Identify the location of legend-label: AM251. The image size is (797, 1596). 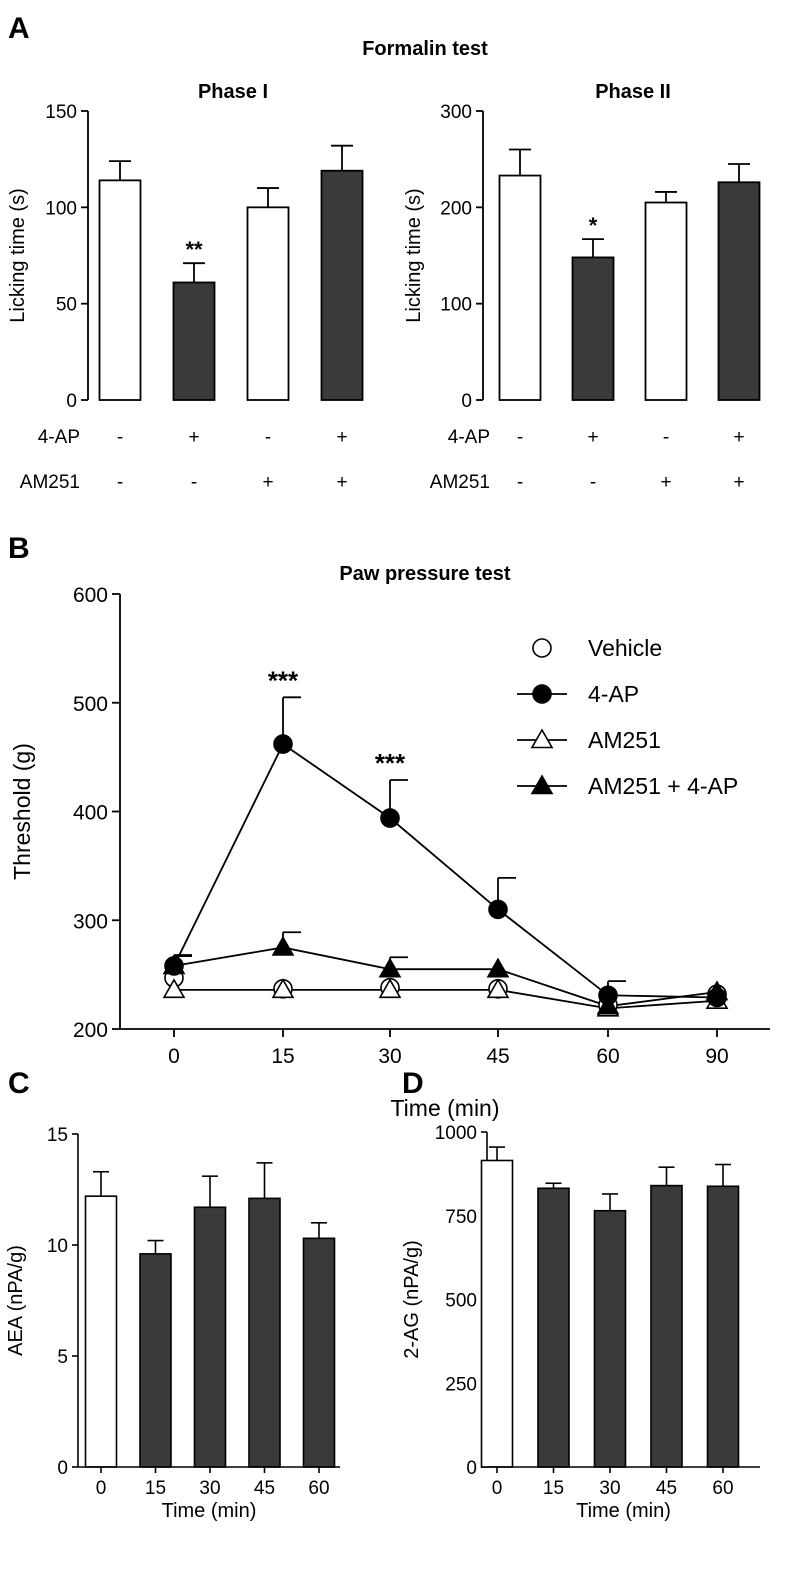
(624, 740).